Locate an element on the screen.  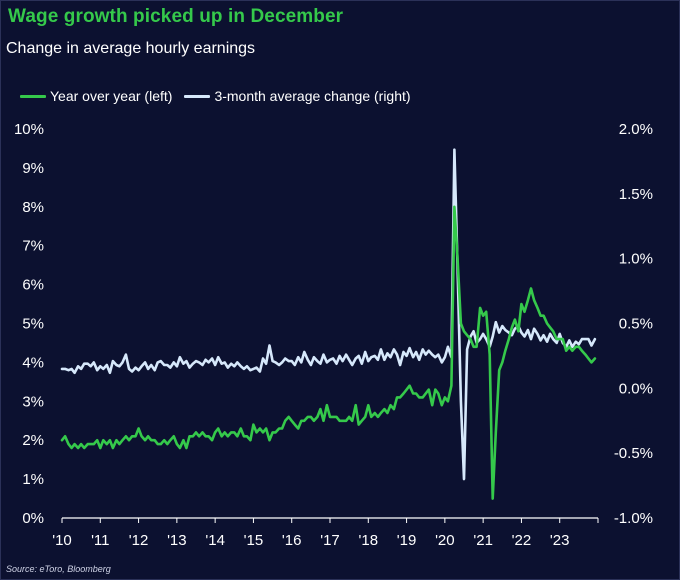
x-tick-label: '19 is located at coordinates (407, 540).